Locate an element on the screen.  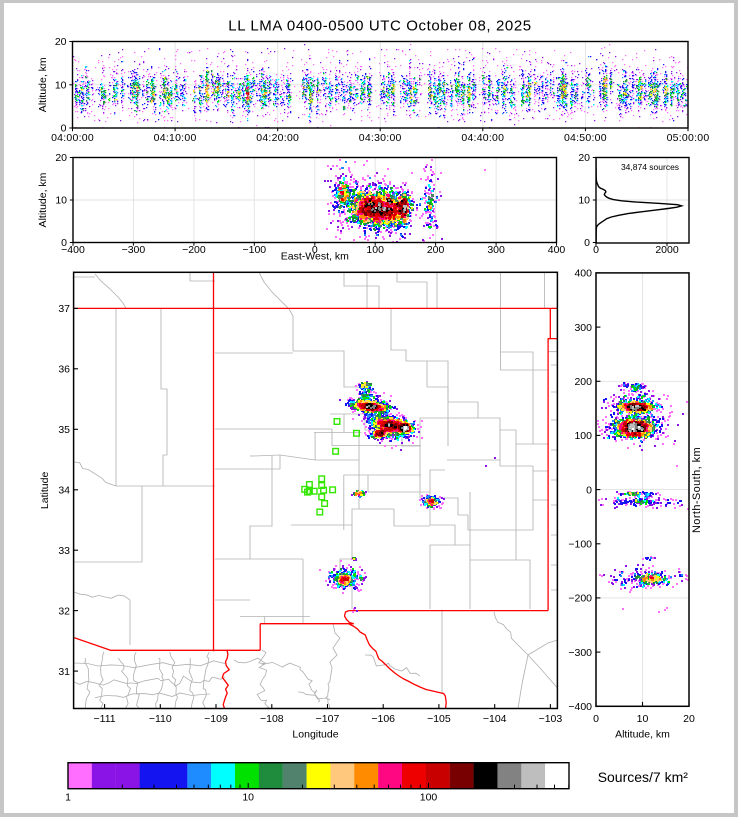
svg-text: 04:10:00 is located at coordinates (175, 138).